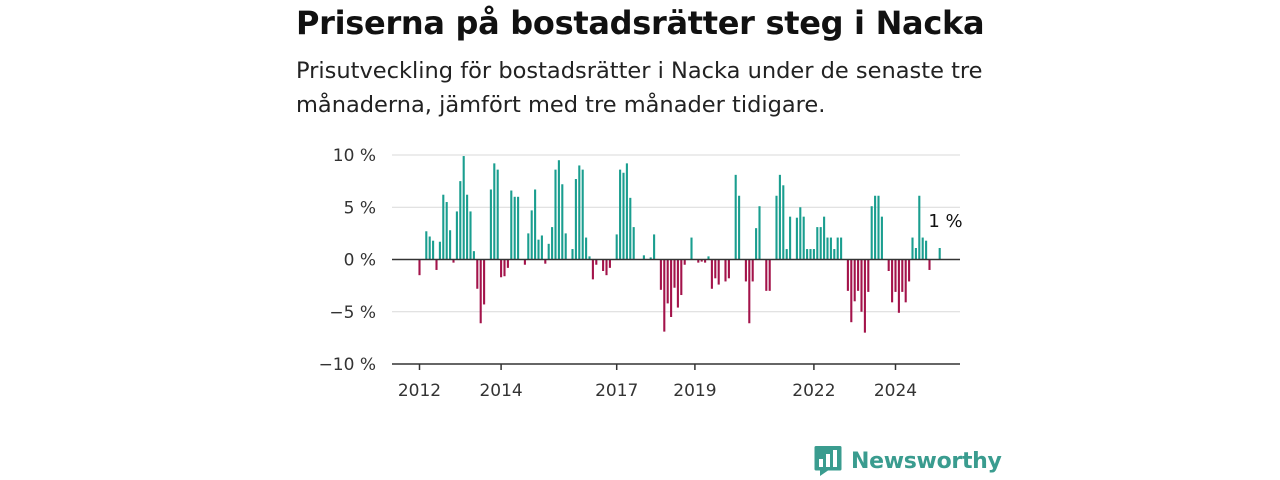  What do you see at coordinates (500, 391) in the screenshot?
I see `x-tick-label: 2014` at bounding box center [500, 391].